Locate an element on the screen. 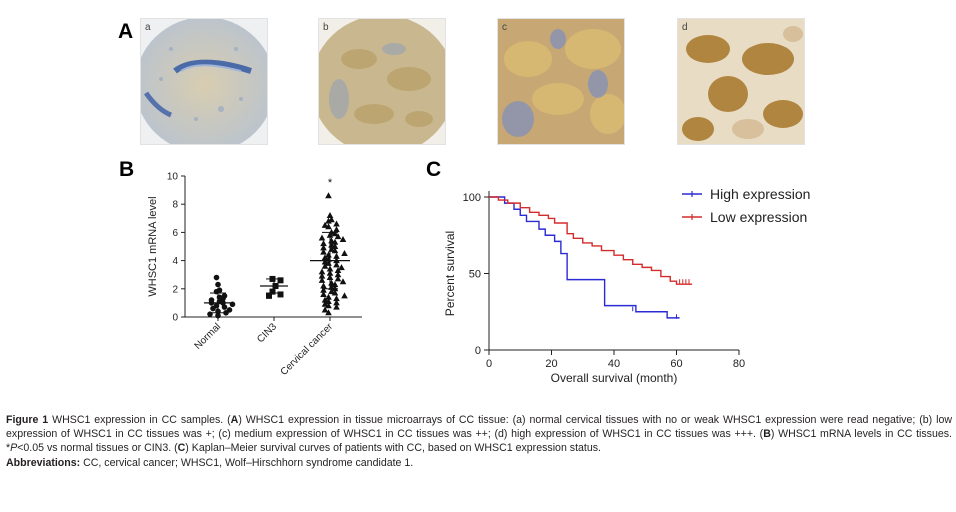 This screenshot has width=956, height=512. y-tick-label: 8 is located at coordinates (175, 205).